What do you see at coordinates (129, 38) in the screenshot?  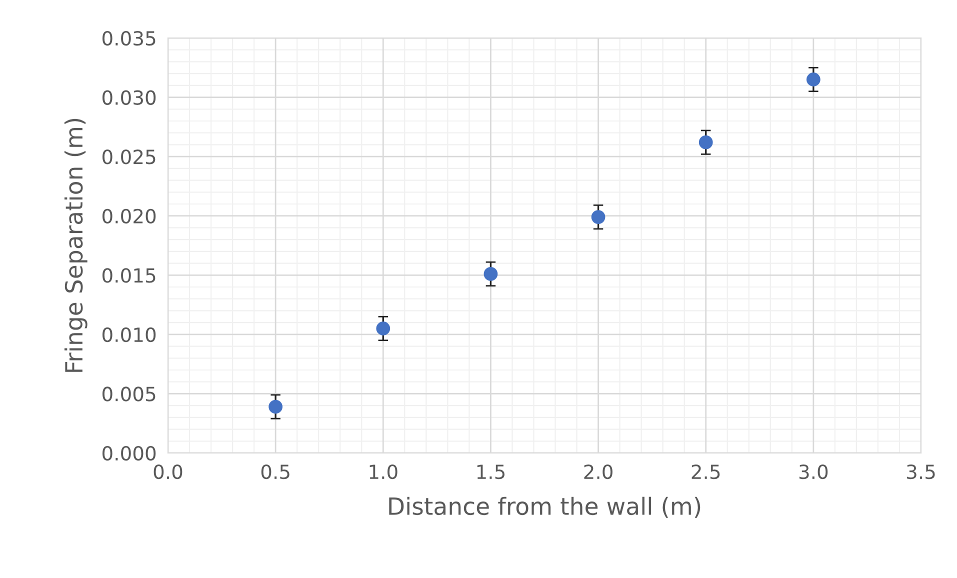 I see `y-tick-label: 0.035` at bounding box center [129, 38].